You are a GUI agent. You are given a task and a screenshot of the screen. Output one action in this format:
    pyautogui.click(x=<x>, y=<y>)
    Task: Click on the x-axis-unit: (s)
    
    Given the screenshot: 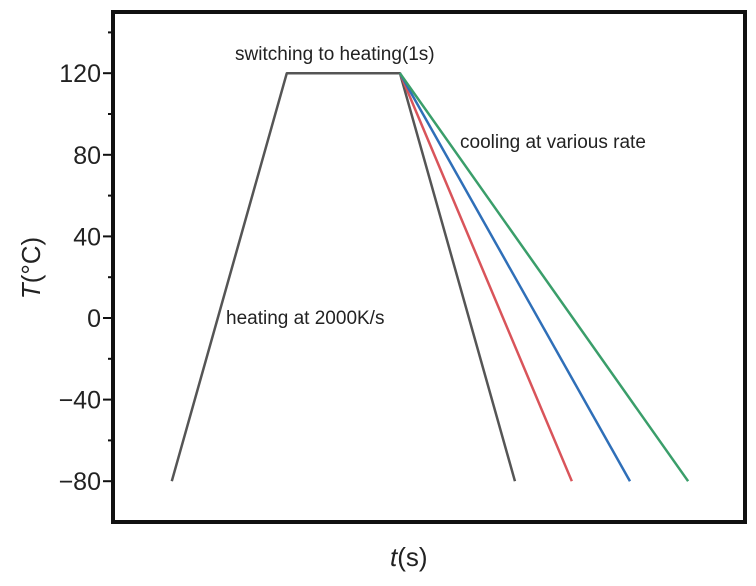 What is the action you would take?
    pyautogui.click(x=412, y=557)
    